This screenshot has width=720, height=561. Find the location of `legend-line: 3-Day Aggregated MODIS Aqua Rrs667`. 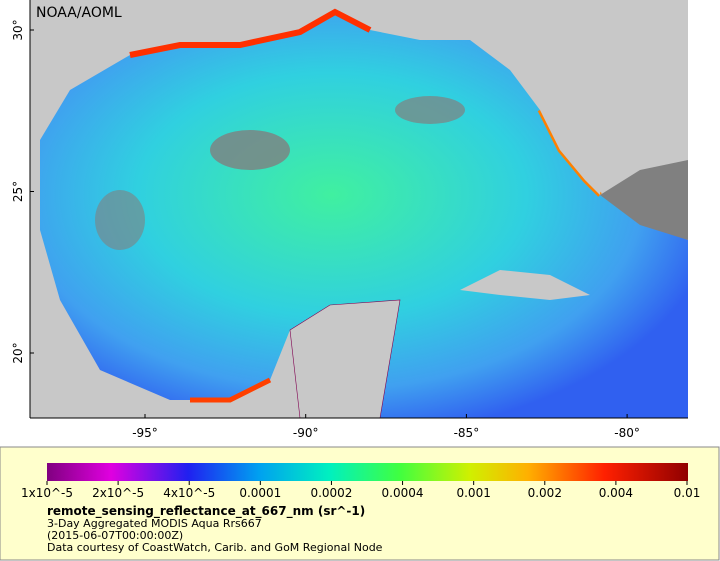

legend-line: 3-Day Aggregated MODIS Aqua Rrs667 is located at coordinates (154, 523).